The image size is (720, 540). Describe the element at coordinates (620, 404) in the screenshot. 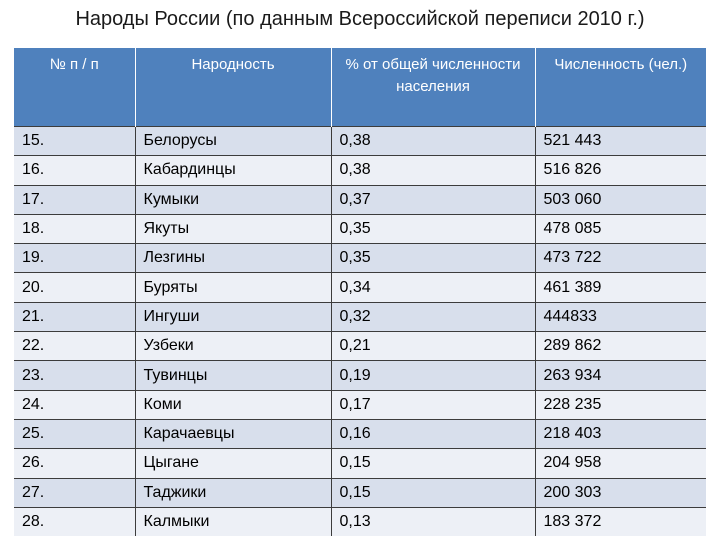

I see `population-cell: 228 235` at that location.